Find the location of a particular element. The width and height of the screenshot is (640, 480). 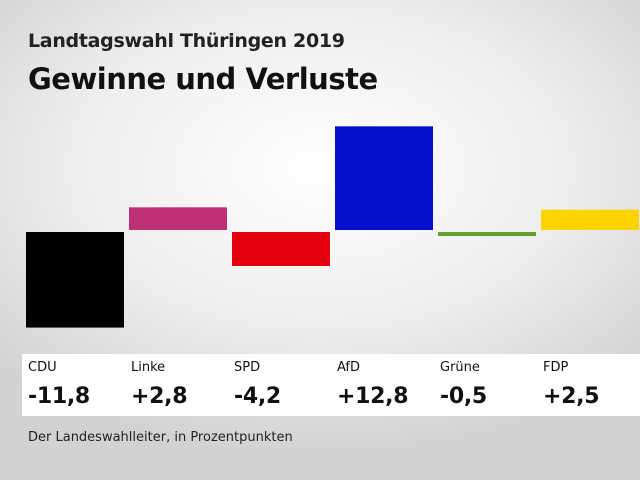

party-value-gruene: -0,5 is located at coordinates (463, 396).